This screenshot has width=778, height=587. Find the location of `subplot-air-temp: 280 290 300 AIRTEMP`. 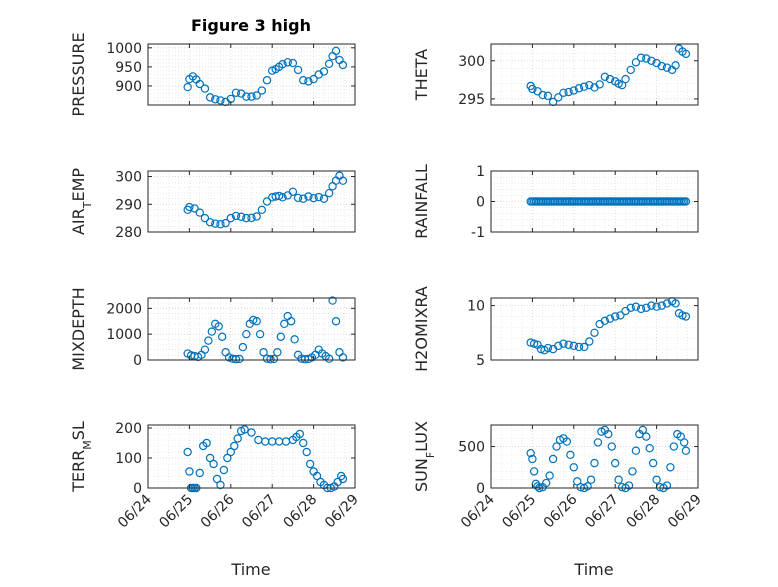

subplot-air-temp: 280 290 300 AIRTEMP is located at coordinates (212, 204).